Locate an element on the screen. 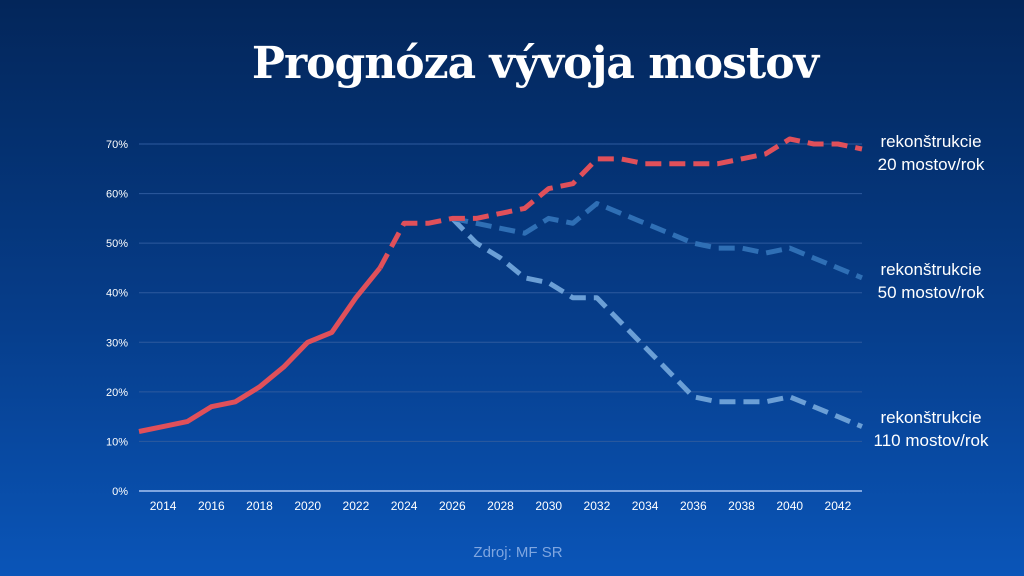 This screenshot has height=576, width=1024. chart-title: Prognóza vývoja mostov is located at coordinates (535, 63).